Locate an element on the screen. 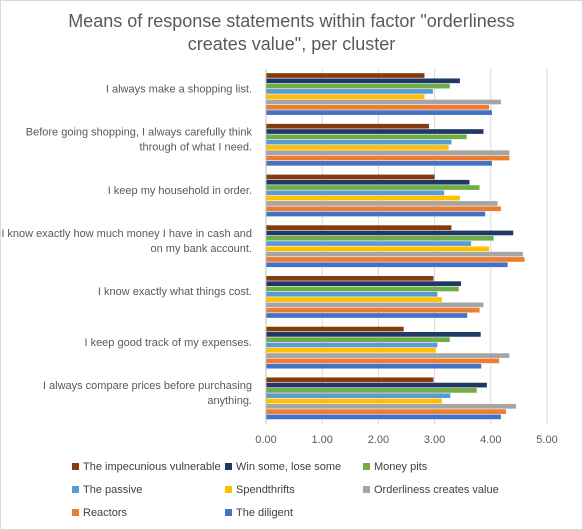 This screenshot has height=530, width=583. legend-label: Money pits is located at coordinates (401, 467).